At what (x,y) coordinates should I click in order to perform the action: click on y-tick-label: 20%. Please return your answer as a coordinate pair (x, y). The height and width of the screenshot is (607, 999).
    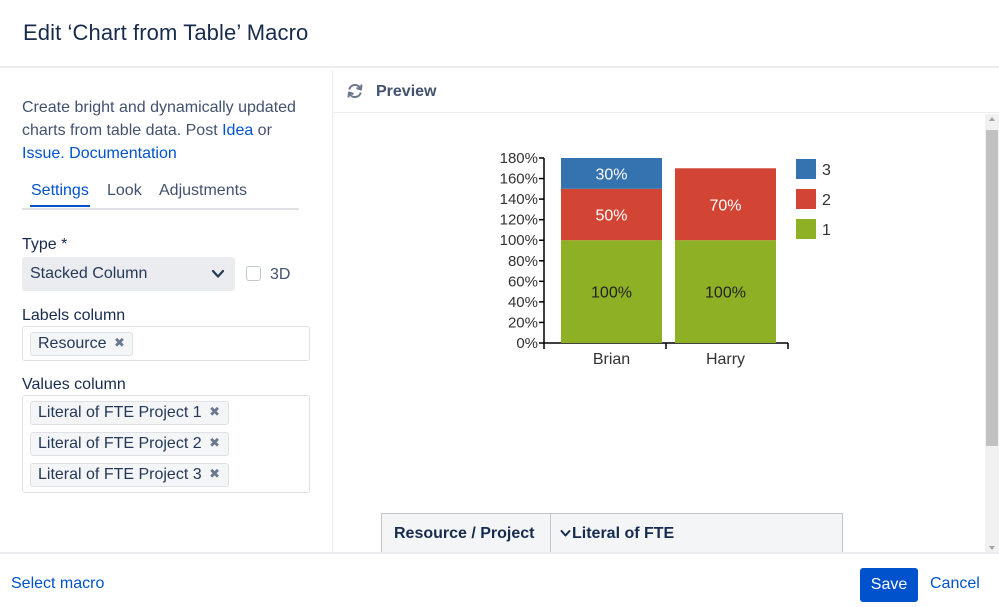
    Looking at the image, I should click on (523, 322).